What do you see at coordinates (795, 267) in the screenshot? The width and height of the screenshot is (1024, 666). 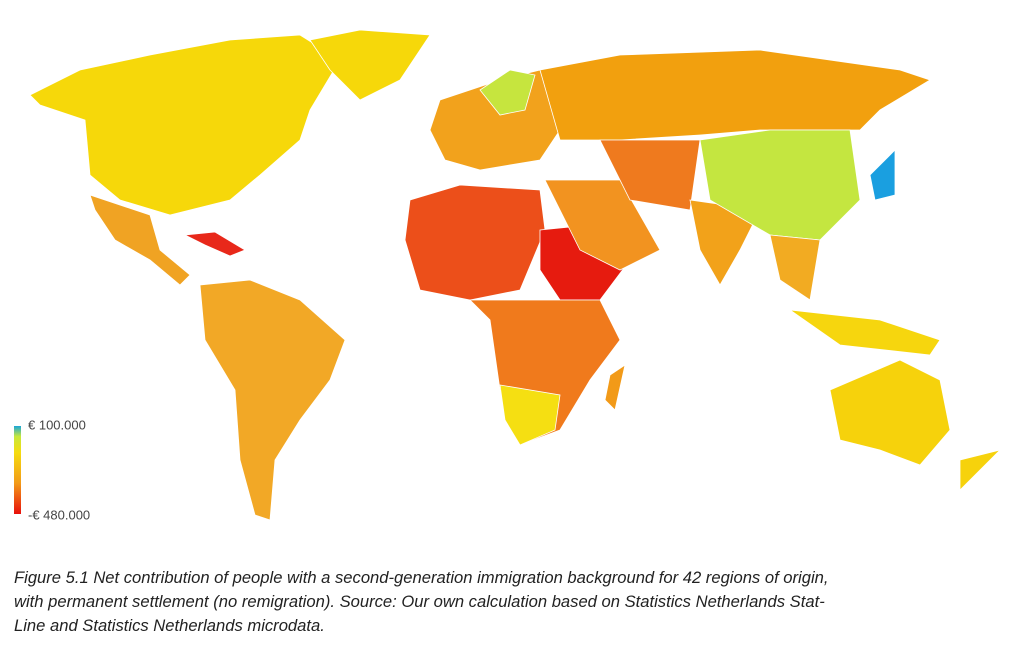 I see `southeast-asia` at bounding box center [795, 267].